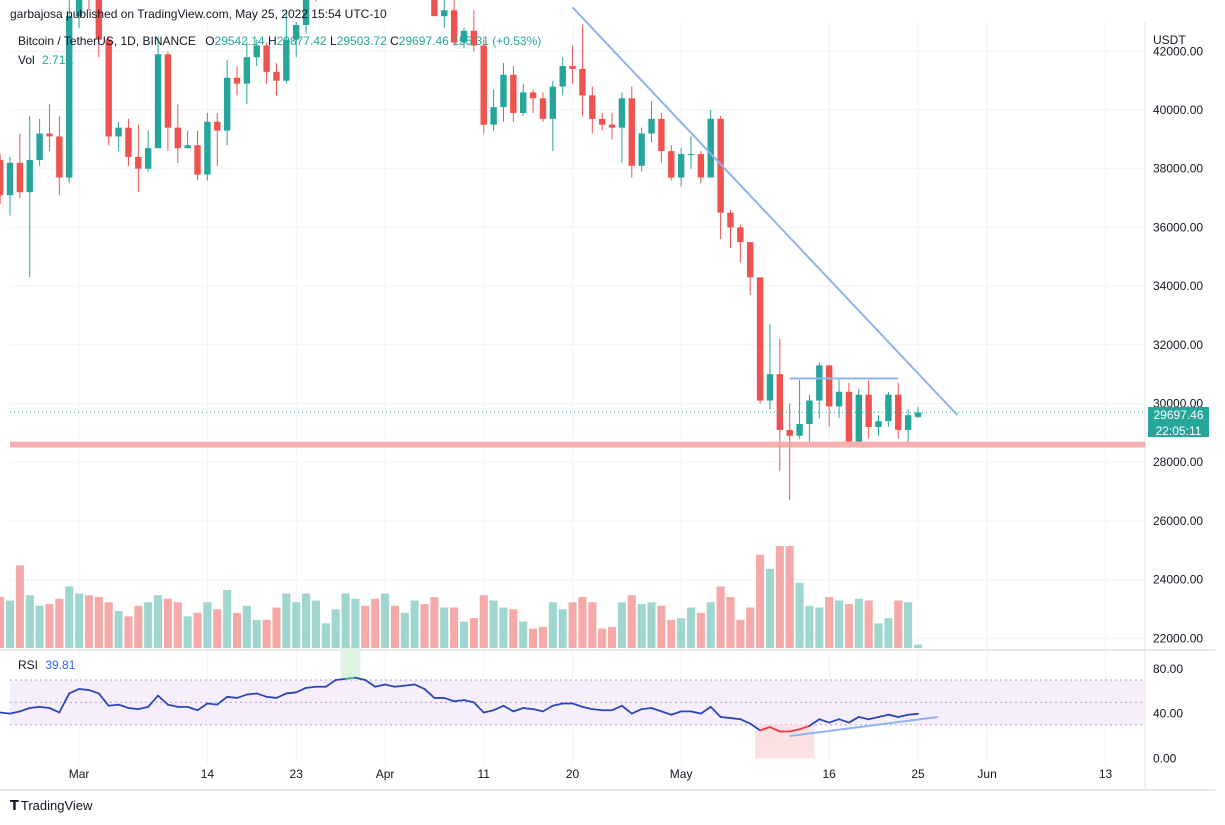 Image resolution: width=1225 pixels, height=825 pixels. Describe the element at coordinates (208, 774) in the screenshot. I see `time-tick-label: 14` at that location.